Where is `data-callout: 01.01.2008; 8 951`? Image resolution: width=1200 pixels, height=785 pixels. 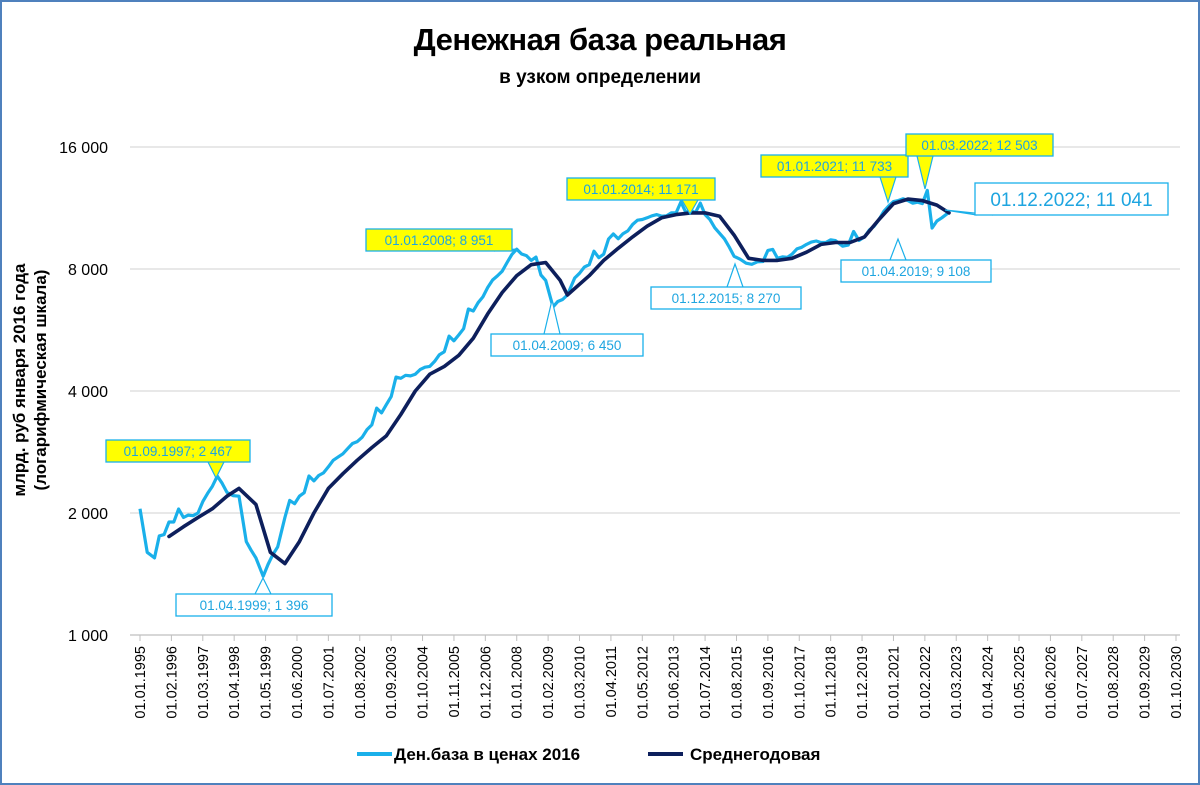
data-callout: 01.01.2008; 8 951 is located at coordinates (441, 240).